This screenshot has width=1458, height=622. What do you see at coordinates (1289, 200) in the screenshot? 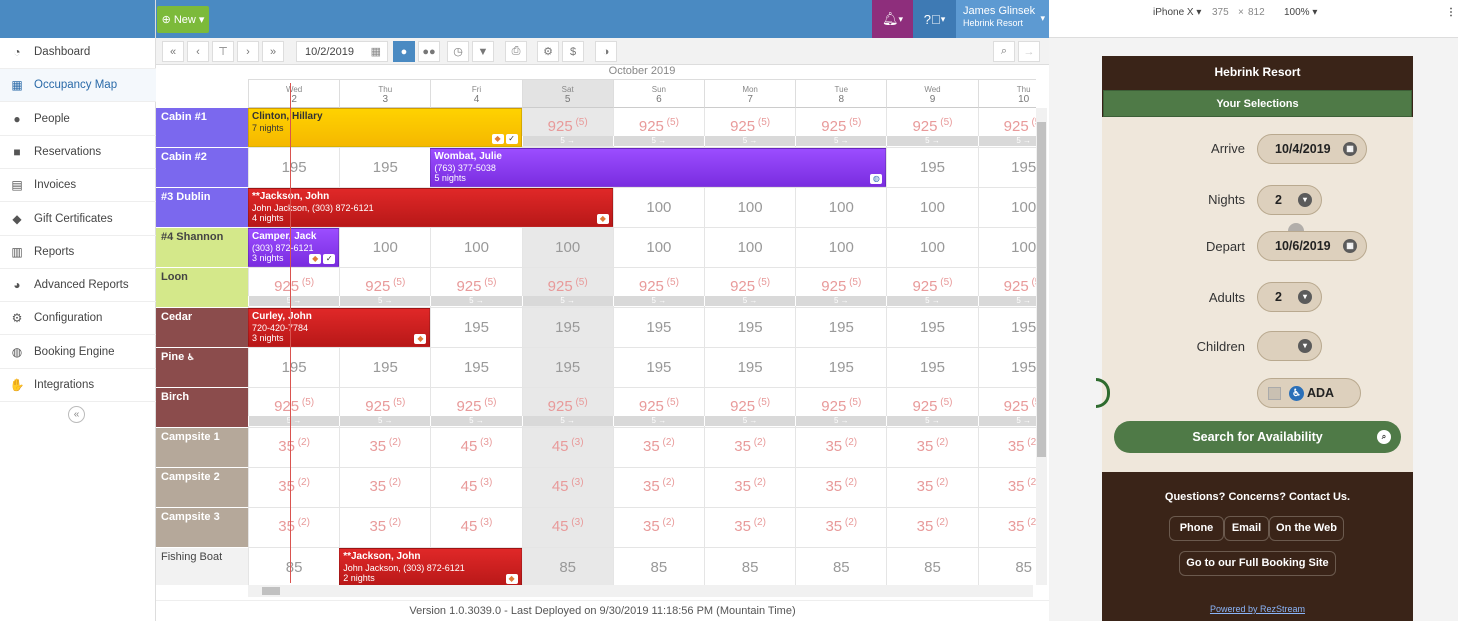
I see `nights-select: 2 ▾` at bounding box center [1289, 200].